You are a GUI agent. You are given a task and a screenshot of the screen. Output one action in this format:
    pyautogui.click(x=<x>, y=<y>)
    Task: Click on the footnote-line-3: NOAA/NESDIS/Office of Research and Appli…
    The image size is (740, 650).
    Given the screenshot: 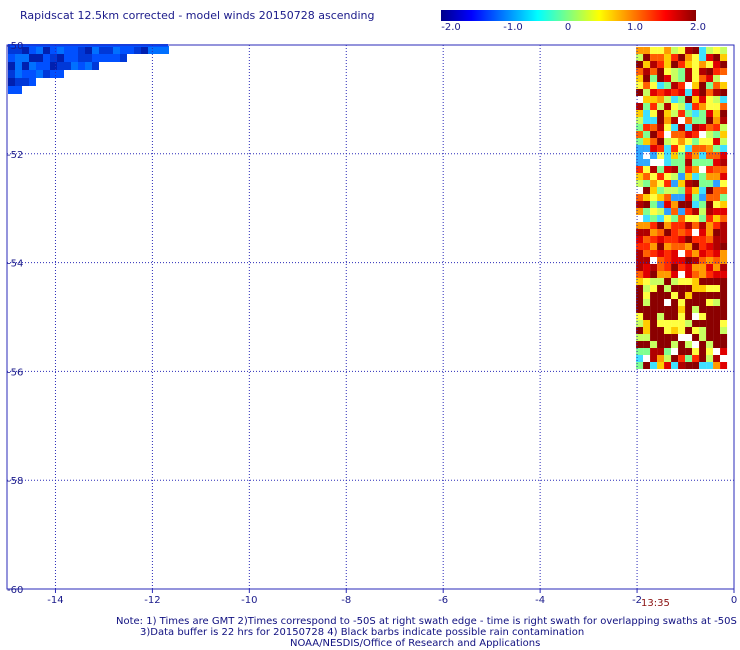 What is the action you would take?
    pyautogui.click(x=415, y=643)
    